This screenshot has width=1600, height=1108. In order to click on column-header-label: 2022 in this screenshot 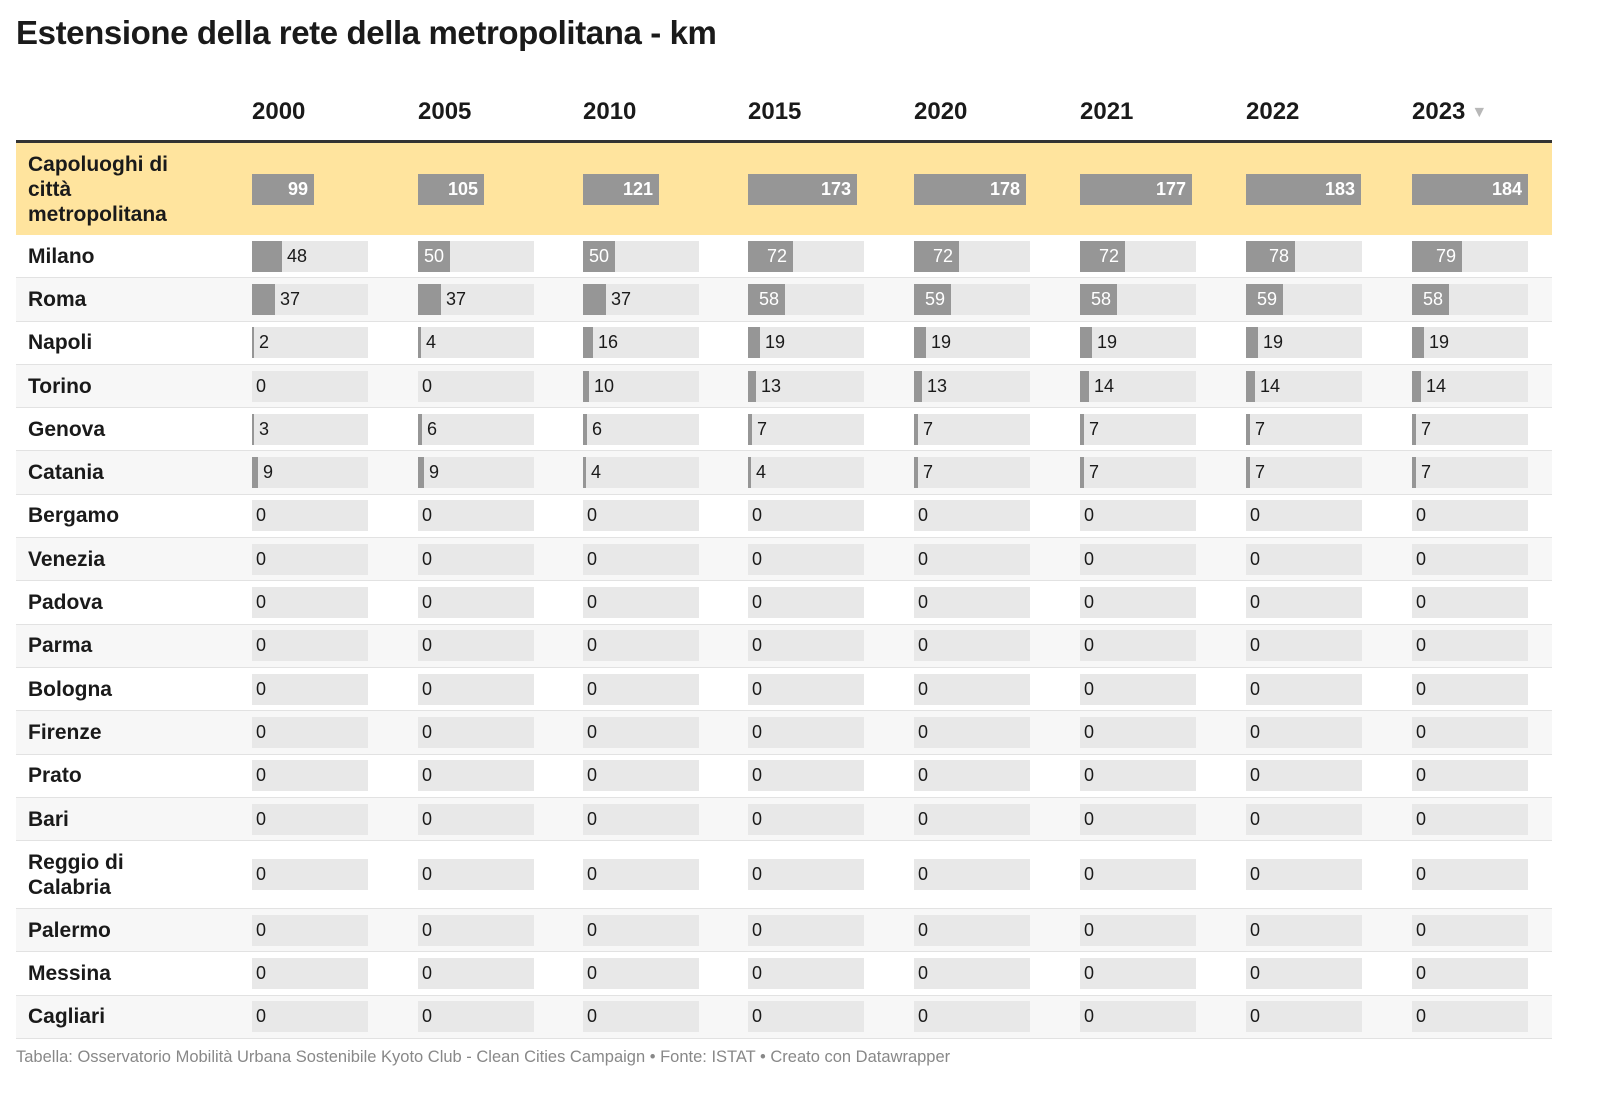, I will do `click(1273, 111)`.